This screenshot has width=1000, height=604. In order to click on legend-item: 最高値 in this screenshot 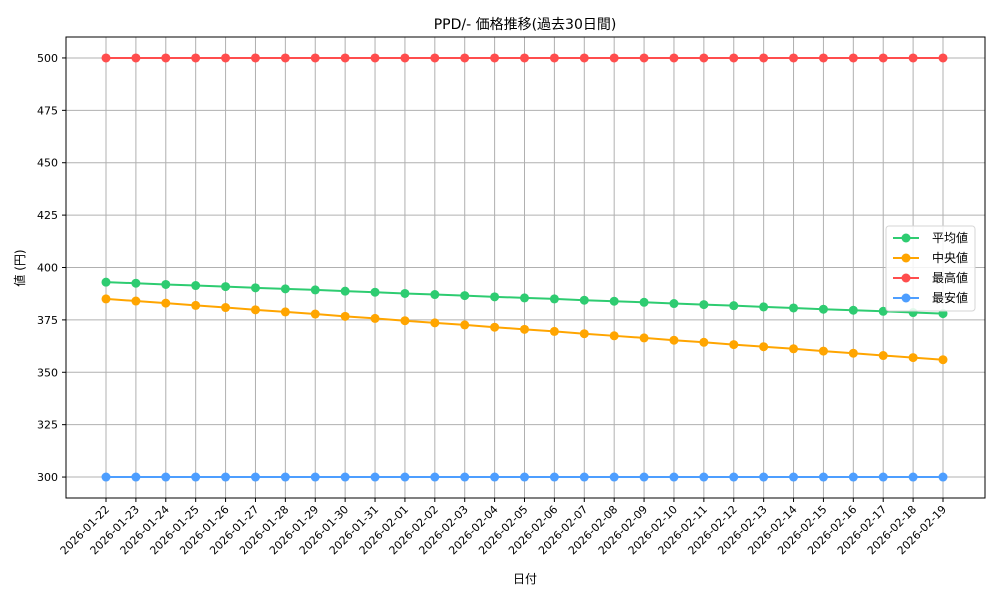, I will do `click(930, 277)`.